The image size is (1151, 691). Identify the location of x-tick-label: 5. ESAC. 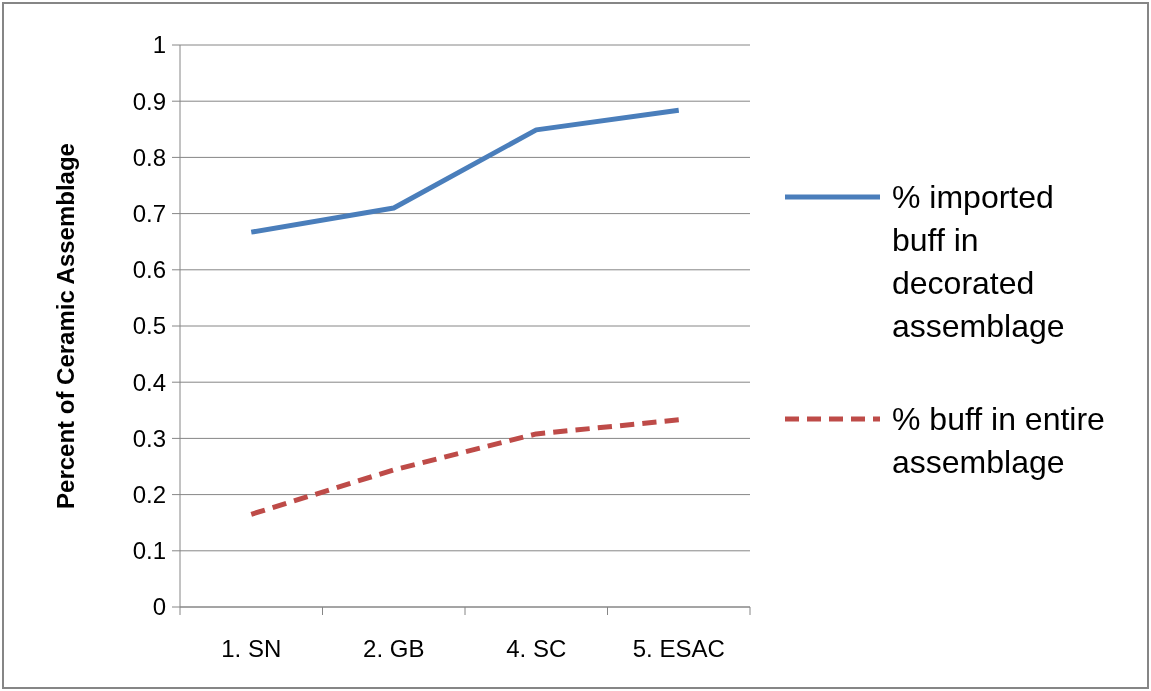
(678, 648).